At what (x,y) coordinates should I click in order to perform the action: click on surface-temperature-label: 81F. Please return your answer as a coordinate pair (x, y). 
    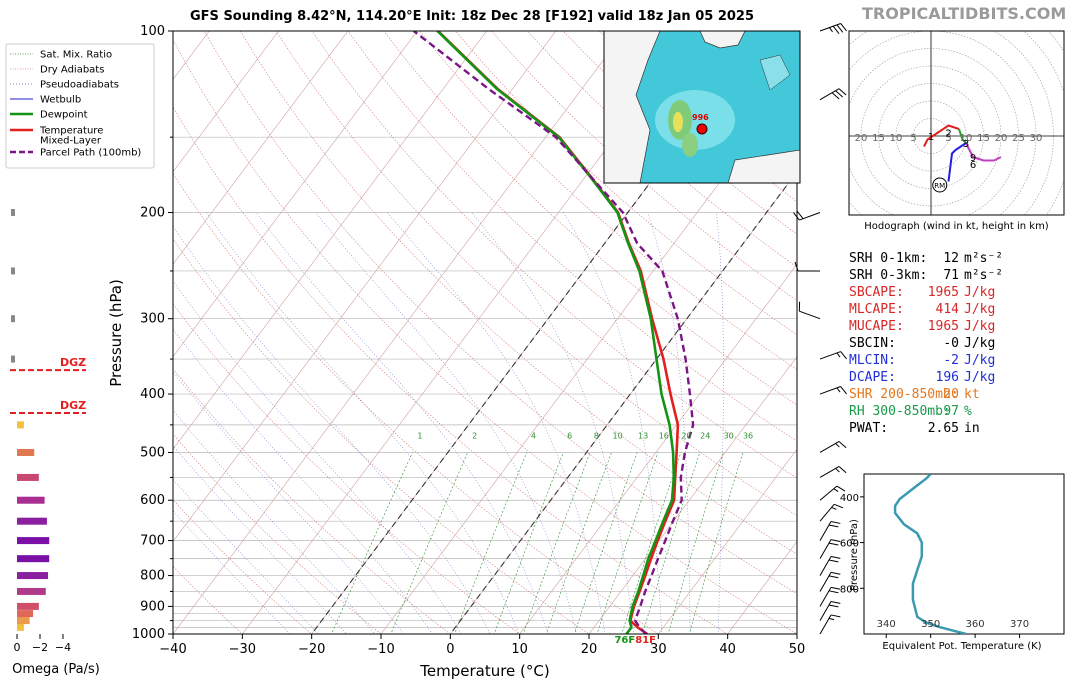
    Looking at the image, I should click on (645, 640).